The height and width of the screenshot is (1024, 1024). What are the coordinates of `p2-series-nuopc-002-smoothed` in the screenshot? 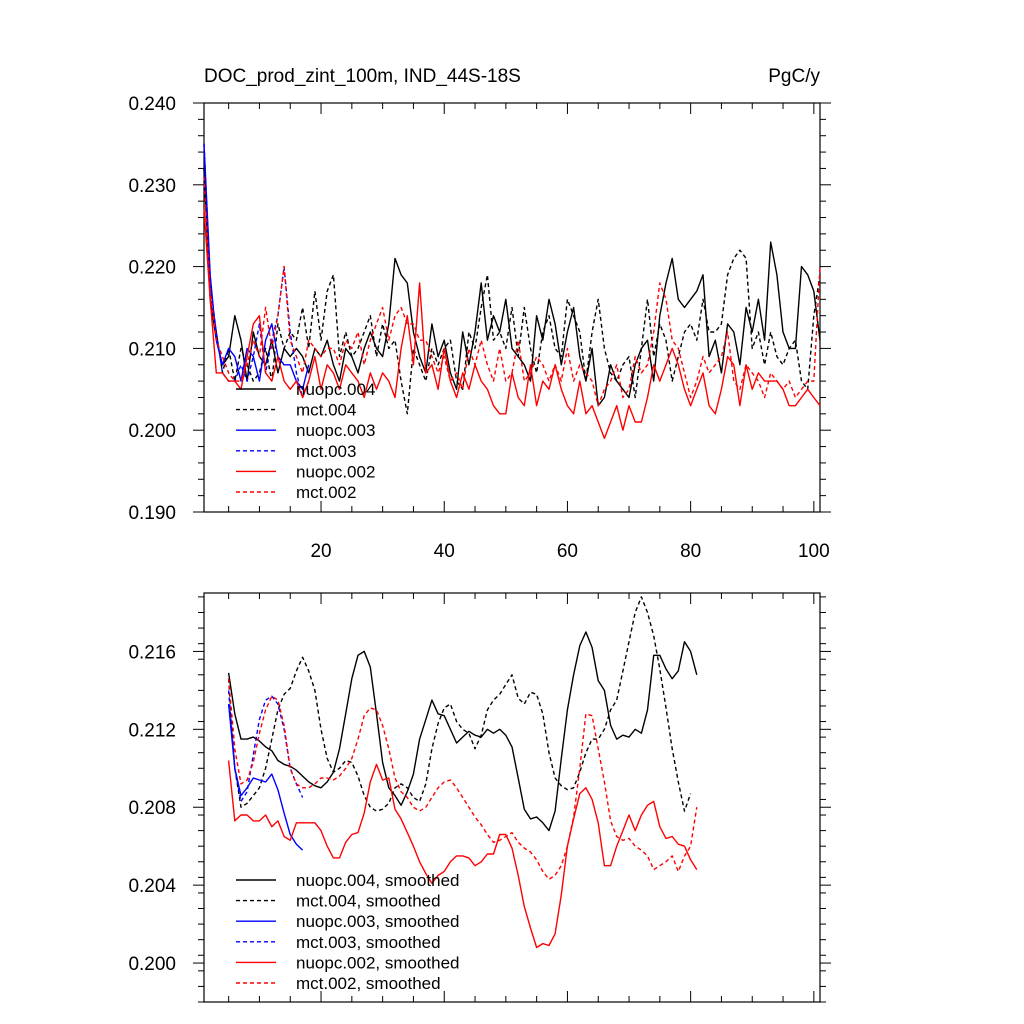 It's located at (462, 854).